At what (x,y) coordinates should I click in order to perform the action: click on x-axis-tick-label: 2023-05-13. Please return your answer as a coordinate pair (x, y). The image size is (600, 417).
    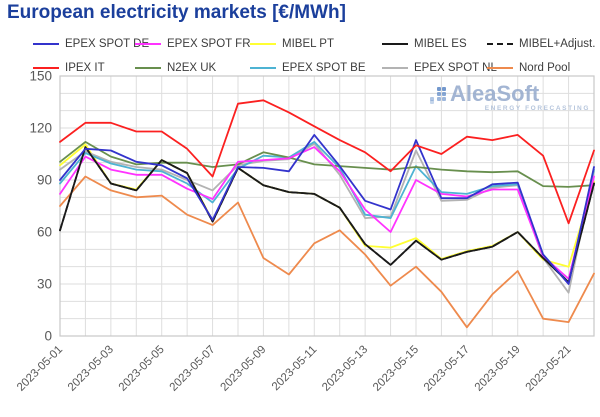
    Looking at the image, I should click on (345, 369).